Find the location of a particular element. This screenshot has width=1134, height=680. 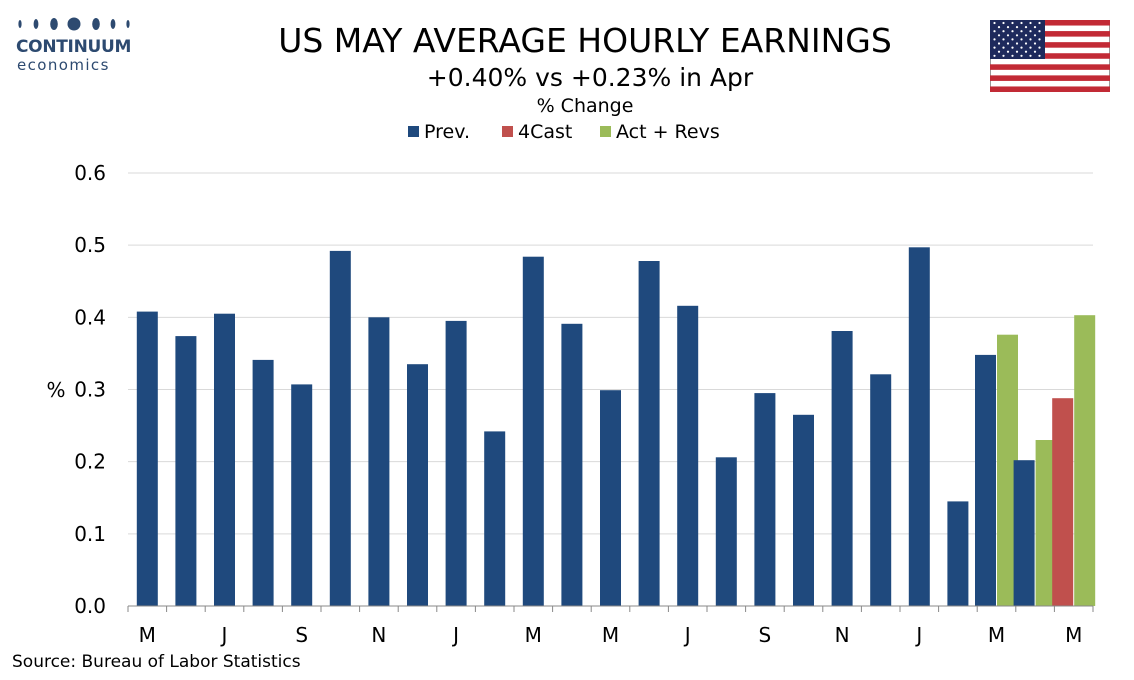

legend-label-4cast: 4Cast is located at coordinates (545, 132).